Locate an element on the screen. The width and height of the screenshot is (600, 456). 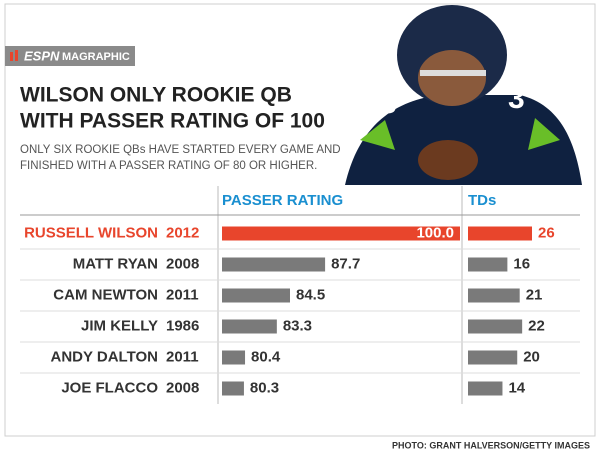
brand: ESPN is located at coordinates (42, 55).